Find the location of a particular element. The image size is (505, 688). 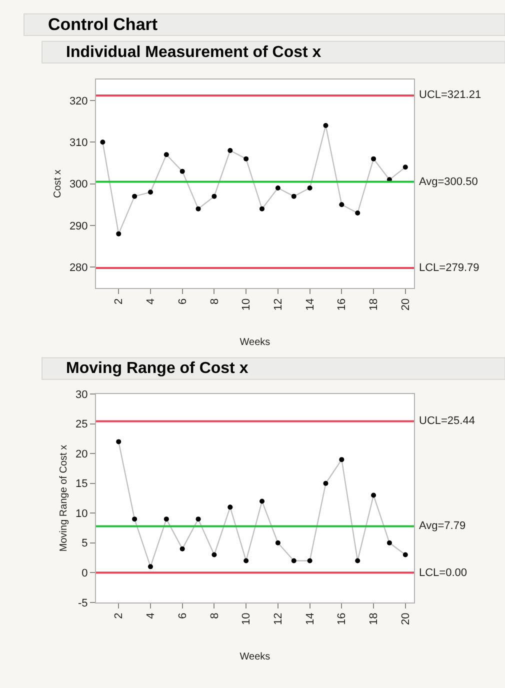

chart-subtitle: Individual Measurement of Cost x is located at coordinates (194, 52).